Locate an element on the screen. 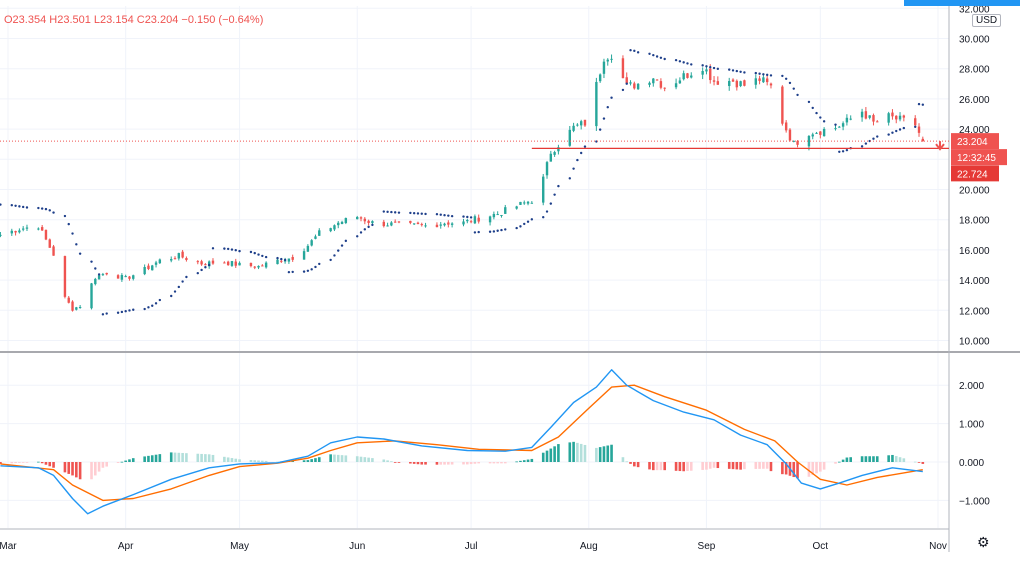 The height and width of the screenshot is (567, 1020). ohlc-high: H23.501 is located at coordinates (70, 20).